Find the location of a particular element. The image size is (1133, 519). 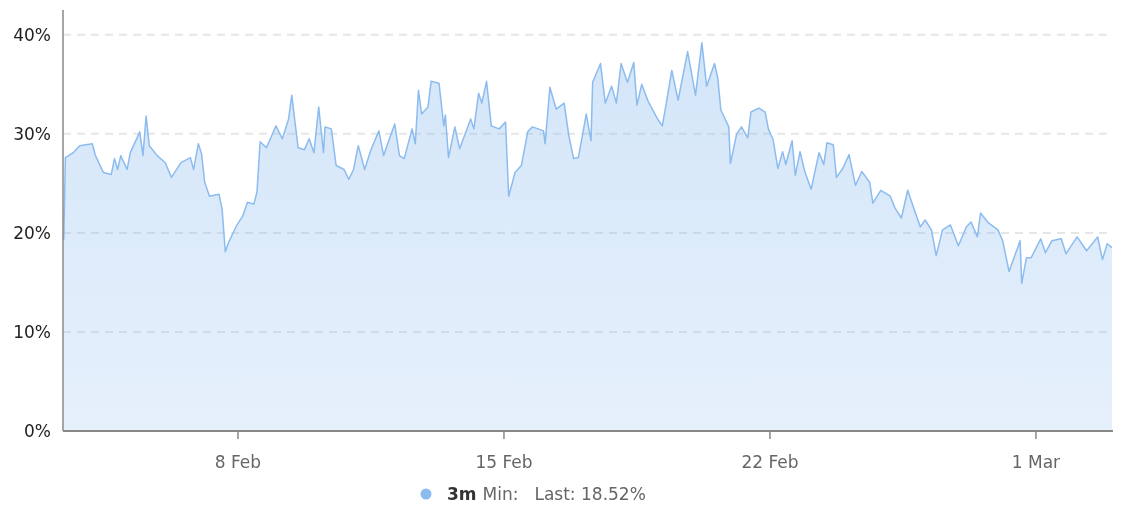

text: Min: is located at coordinates (500, 494).